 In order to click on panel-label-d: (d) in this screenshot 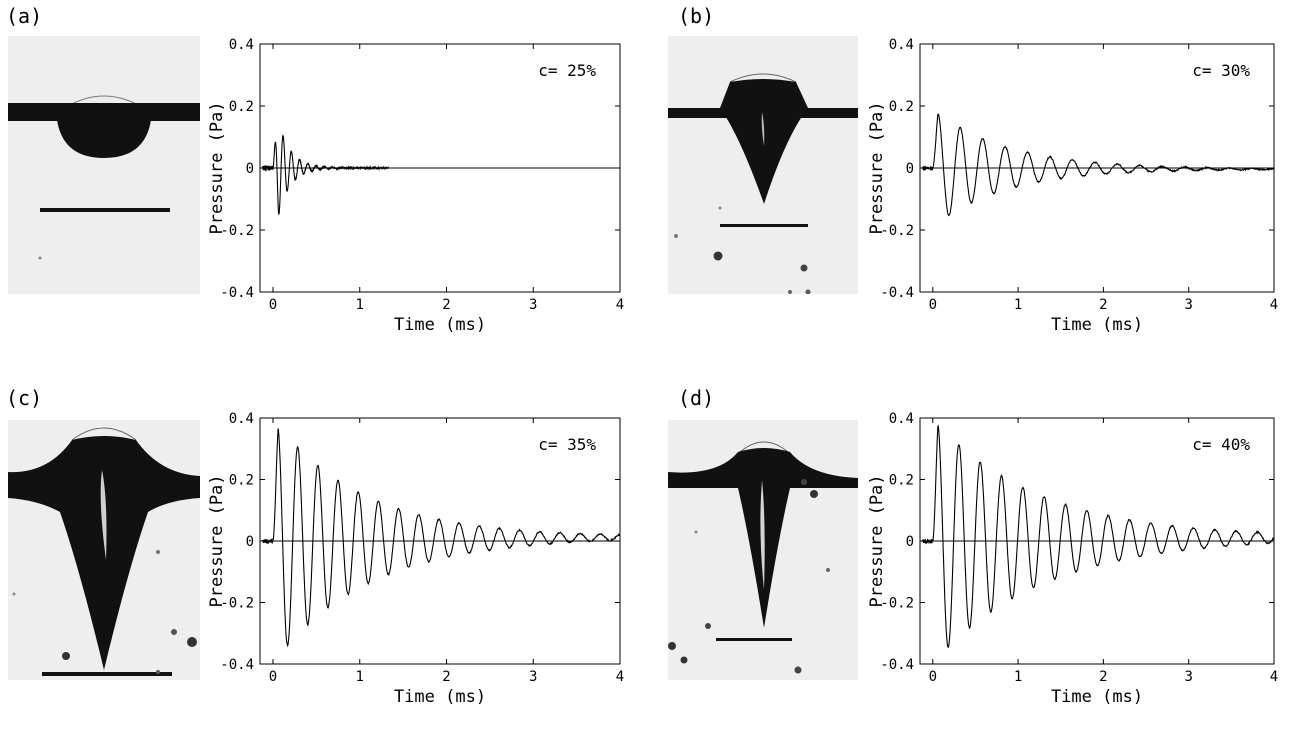, I will do `click(696, 398)`.